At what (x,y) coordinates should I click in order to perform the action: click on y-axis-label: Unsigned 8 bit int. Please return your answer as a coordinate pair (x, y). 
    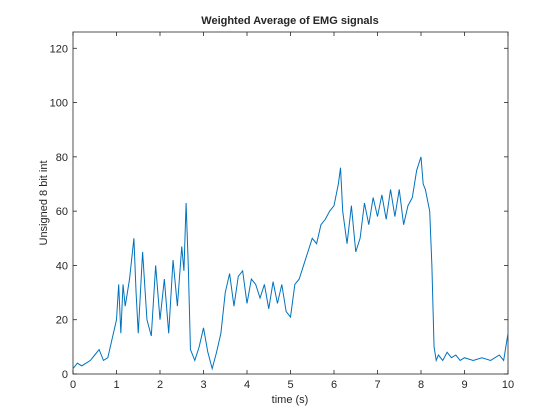
    Looking at the image, I should click on (44, 203).